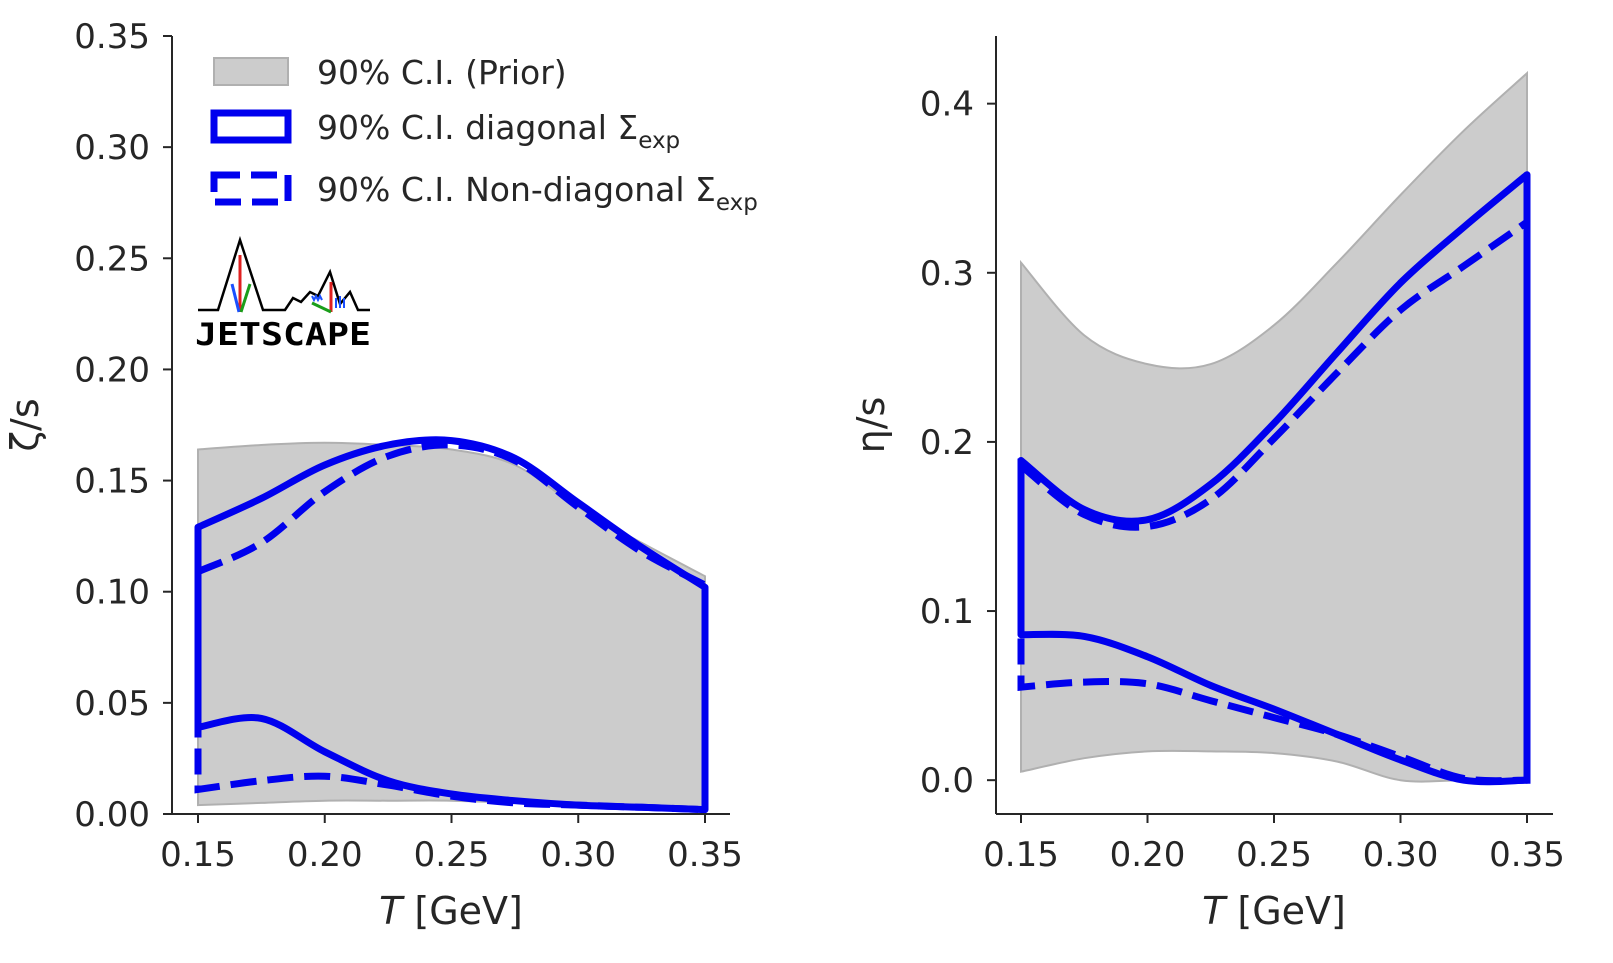 This screenshot has height=963, width=1613. I want to click on logo-mountains, so click(284, 273).